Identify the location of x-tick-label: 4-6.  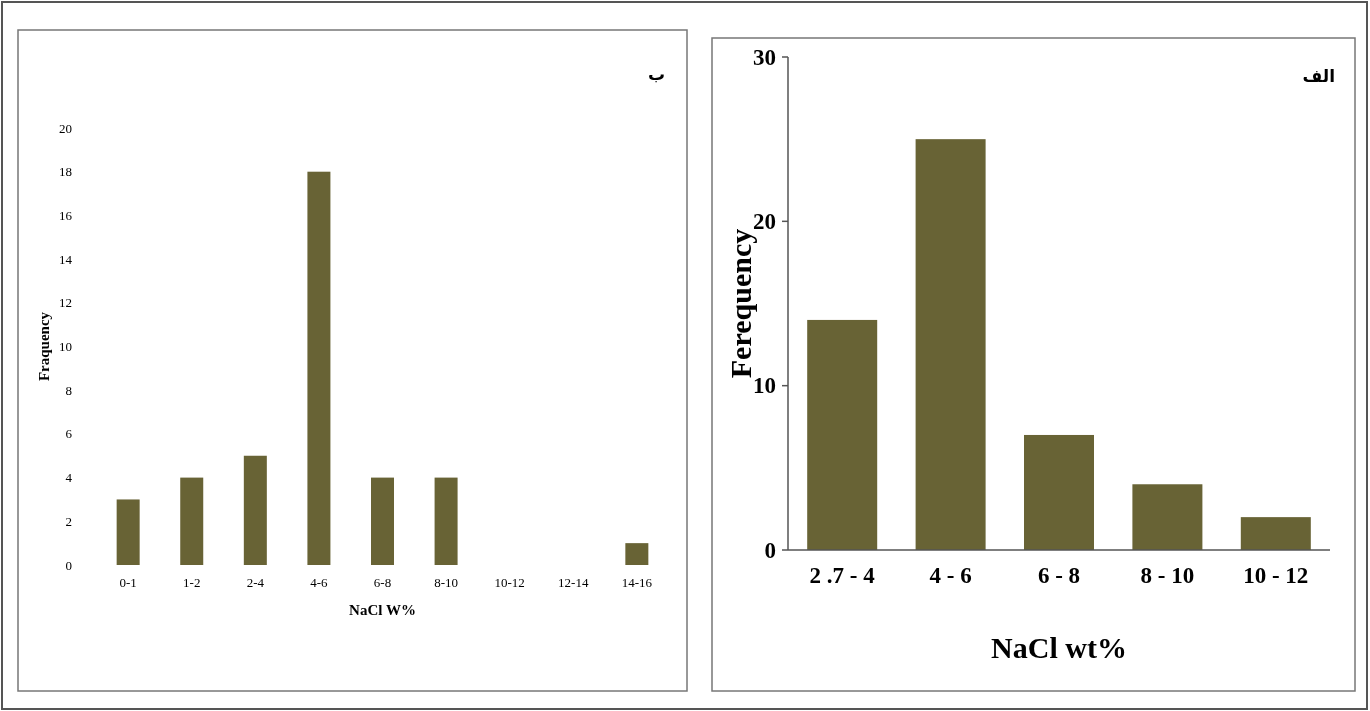
(319, 582).